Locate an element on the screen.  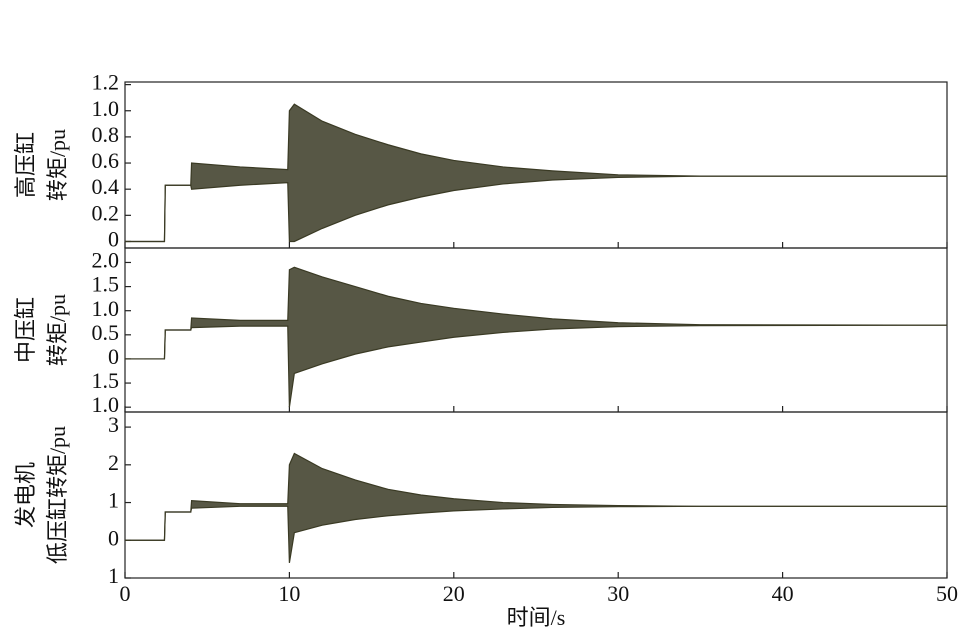
x-tick-label: 10 is located at coordinates (289, 593).